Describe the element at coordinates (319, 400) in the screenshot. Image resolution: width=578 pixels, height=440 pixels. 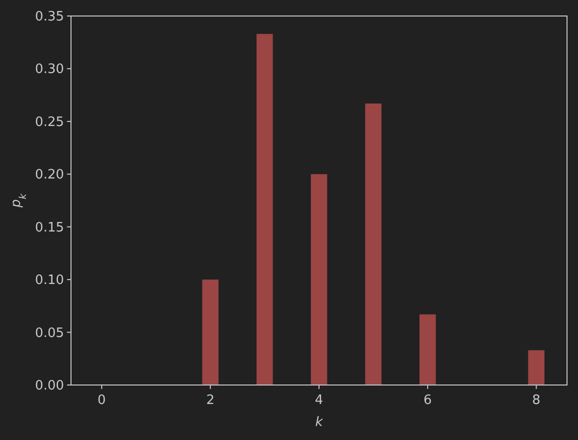
I see `x-tick-label: 4` at that location.